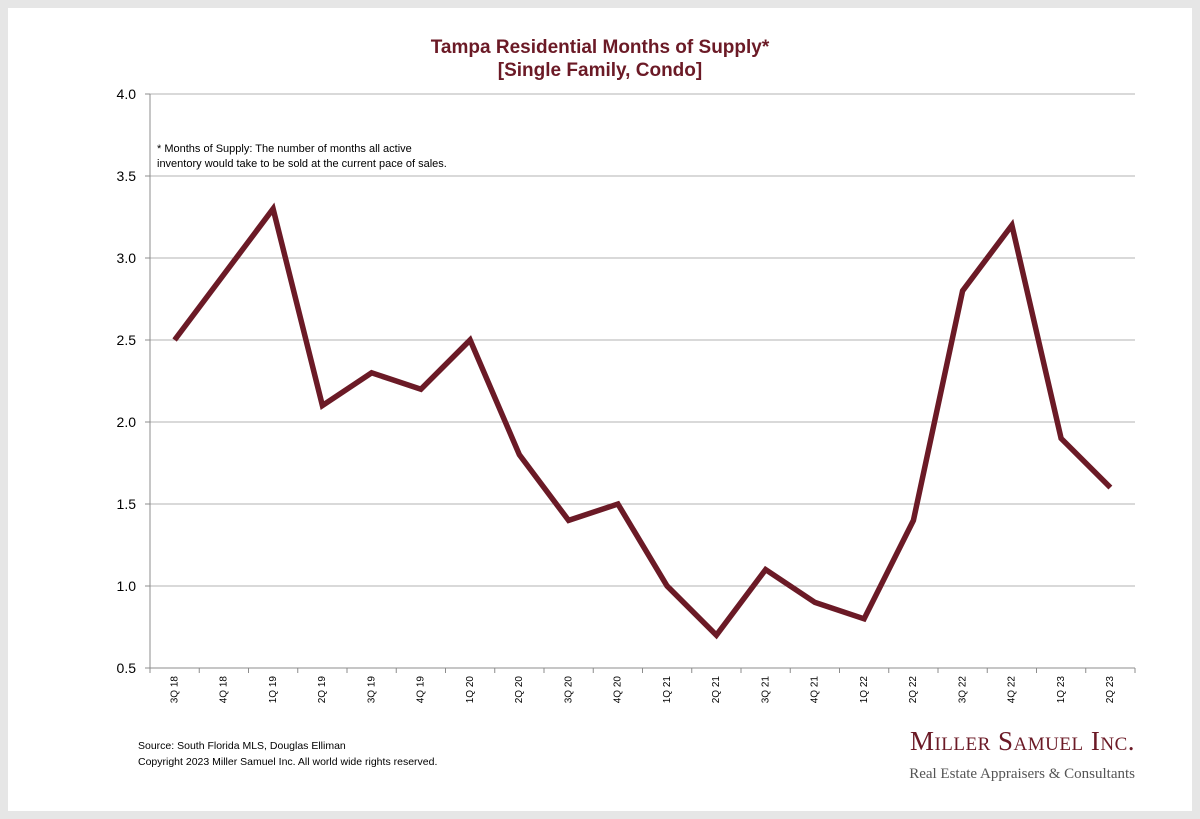  I want to click on y-tick-label: 0.5, so click(127, 668).